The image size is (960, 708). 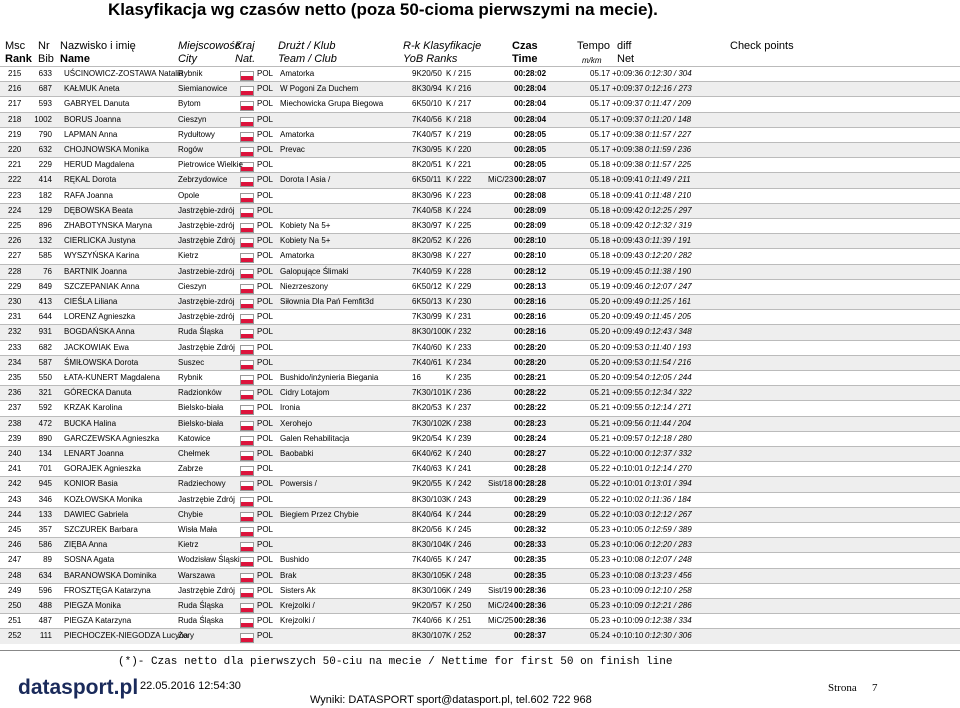 What do you see at coordinates (530, 347) in the screenshot?
I see `time: 00:28:20` at bounding box center [530, 347].